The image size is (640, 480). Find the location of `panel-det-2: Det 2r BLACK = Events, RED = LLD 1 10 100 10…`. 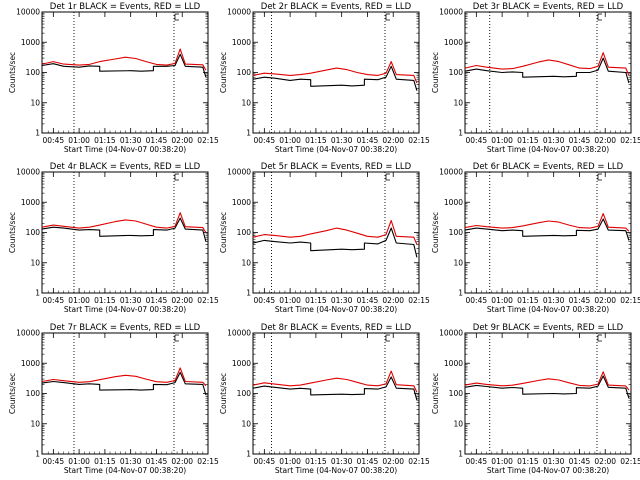

panel-det-2: Det 2r BLACK = Events, RED = LLD 1 10 100 10… is located at coordinates (324, 78).